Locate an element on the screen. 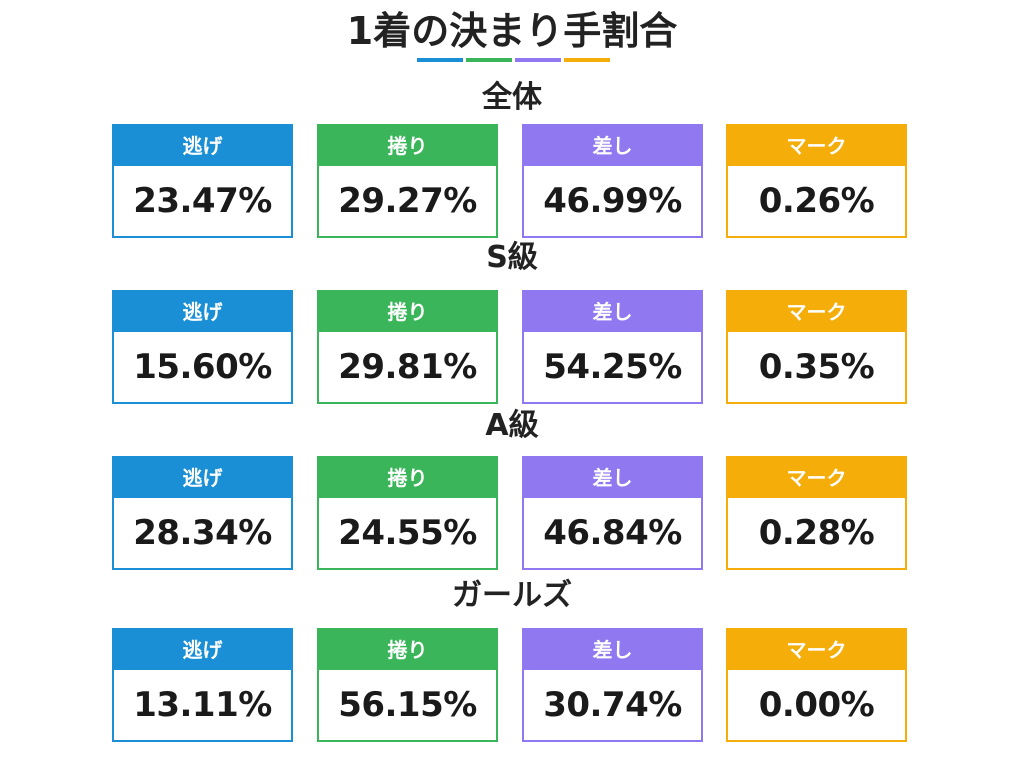 The image size is (1024, 768). stat-card-value: 0.28% is located at coordinates (816, 533).